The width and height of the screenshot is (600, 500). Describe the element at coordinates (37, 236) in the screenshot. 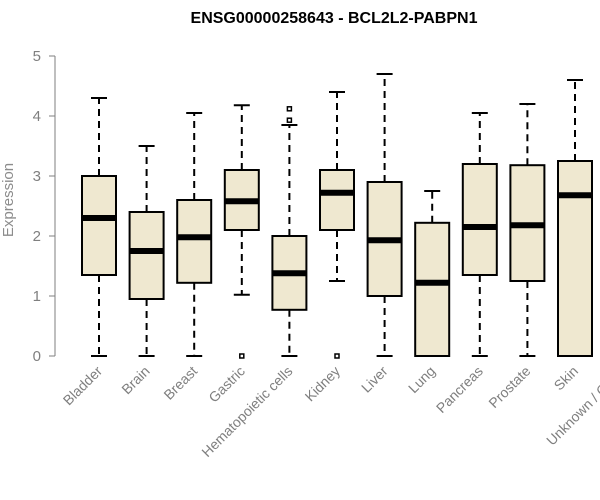

I see `y-tick-label: 2` at that location.